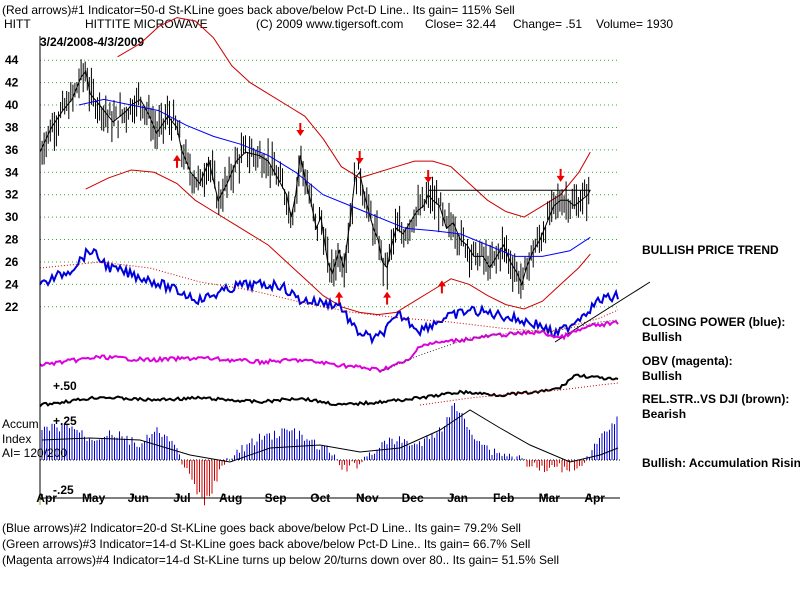 Image resolution: width=800 pixels, height=600 pixels. What do you see at coordinates (329, 390) in the screenshot?
I see `rel-strength-line` at bounding box center [329, 390].